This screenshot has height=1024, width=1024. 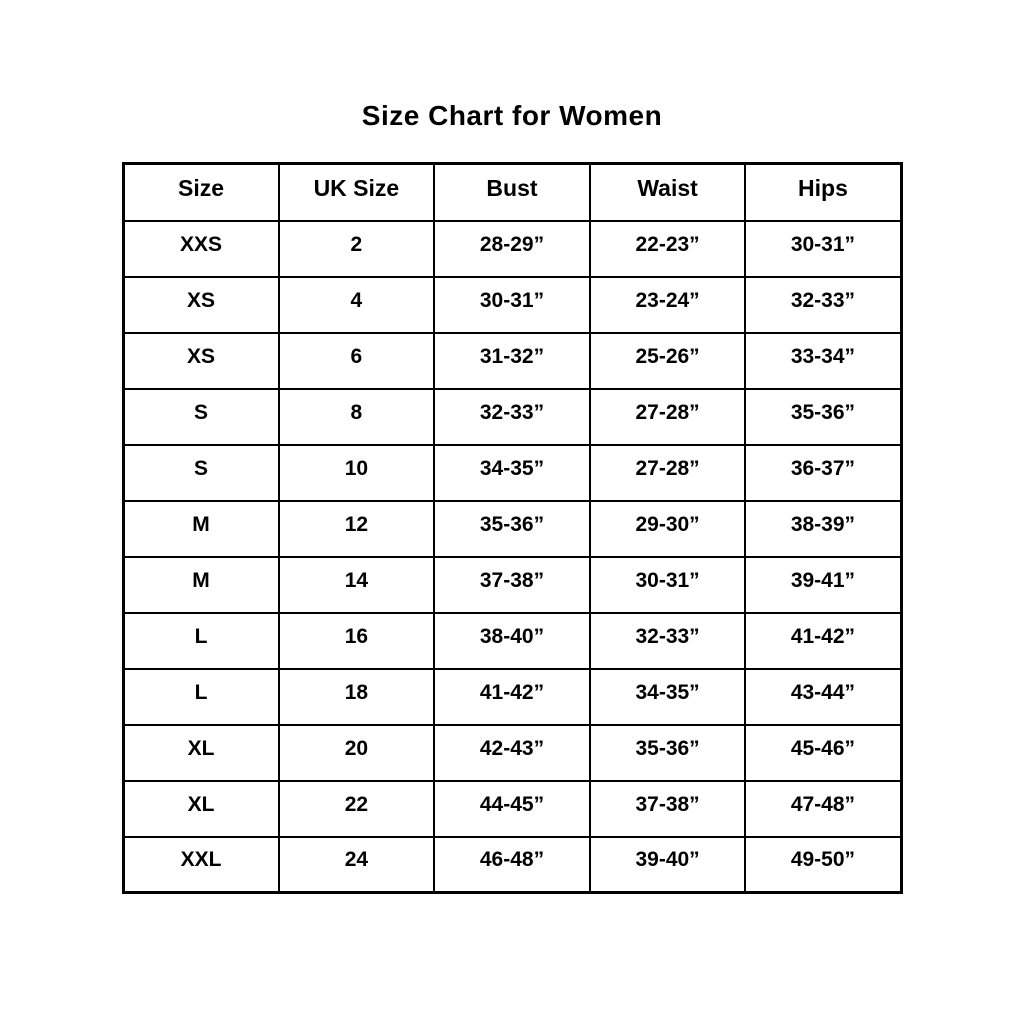 I want to click on table-row: S 10 34-35” 27-28” 36-37”, so click(x=512, y=472).